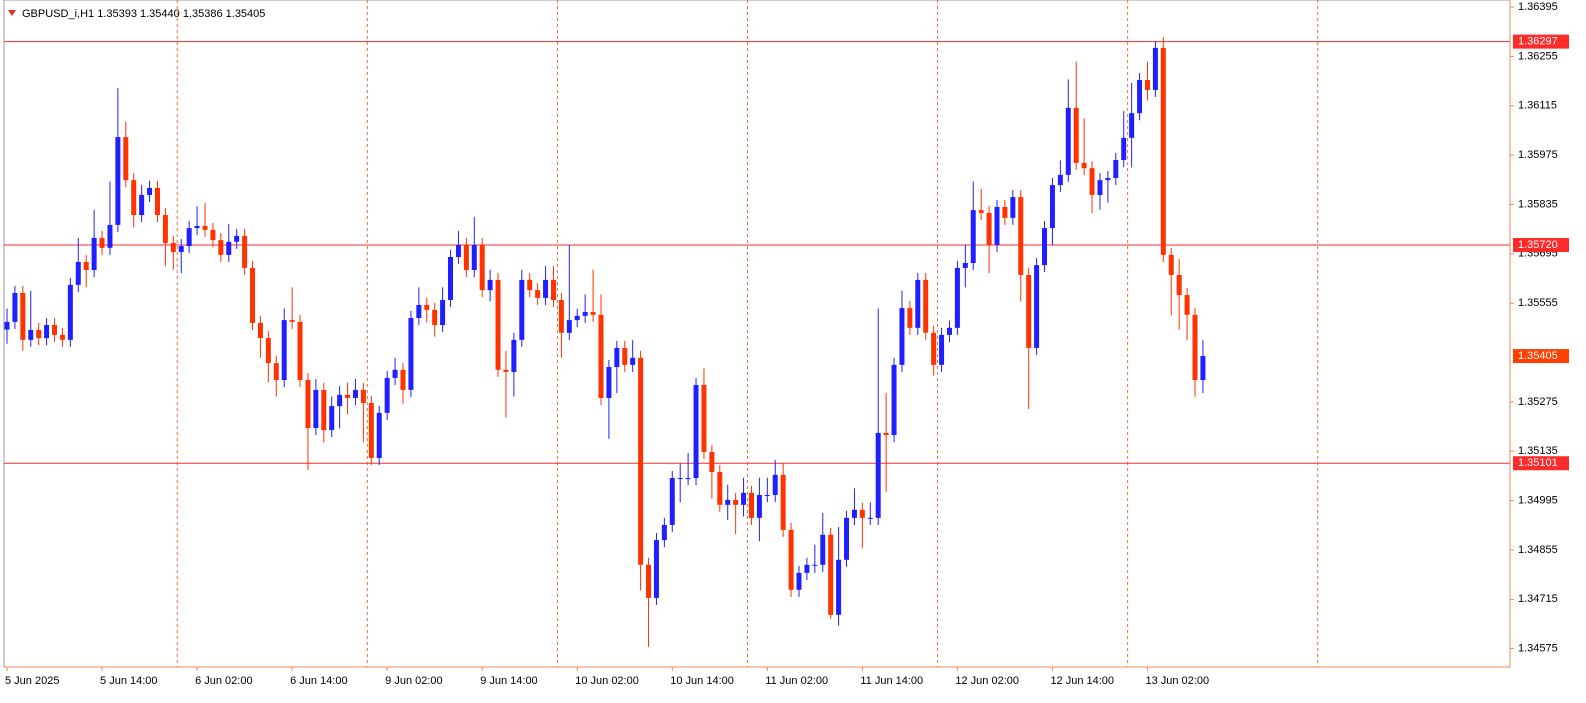  Describe the element at coordinates (12, 13) in the screenshot. I see `title-icon` at that location.